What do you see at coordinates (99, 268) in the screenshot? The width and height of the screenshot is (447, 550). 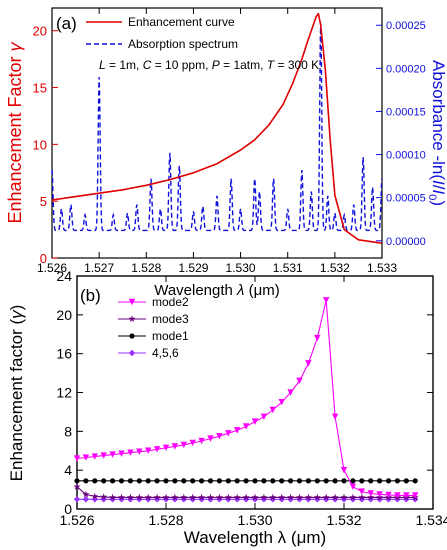 I see `a-x-tick-label: 1.527` at bounding box center [99, 268].